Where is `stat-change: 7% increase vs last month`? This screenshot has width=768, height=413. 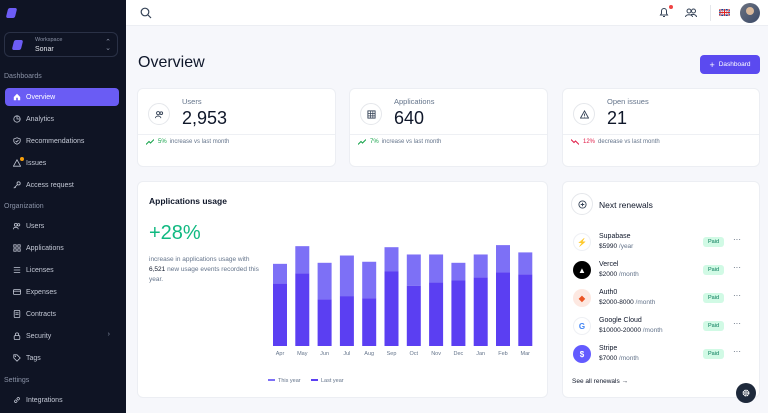 stat-change: 7% increase vs last month is located at coordinates (399, 142).